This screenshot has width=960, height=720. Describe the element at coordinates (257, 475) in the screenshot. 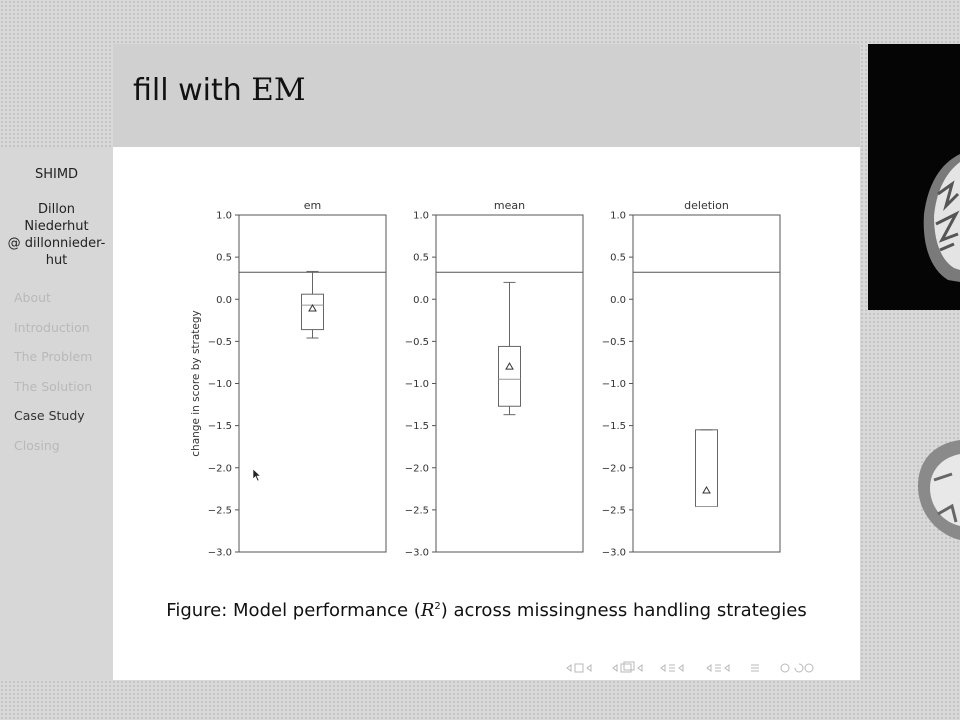

I see `cursor-arrow-icon` at that location.